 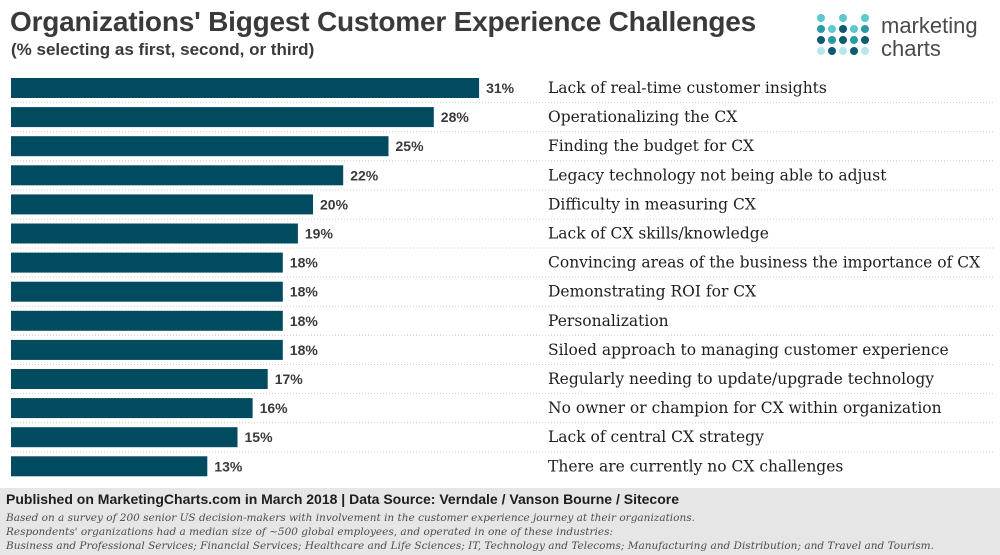 I want to click on bar-value-label: 31%, so click(x=500, y=88).